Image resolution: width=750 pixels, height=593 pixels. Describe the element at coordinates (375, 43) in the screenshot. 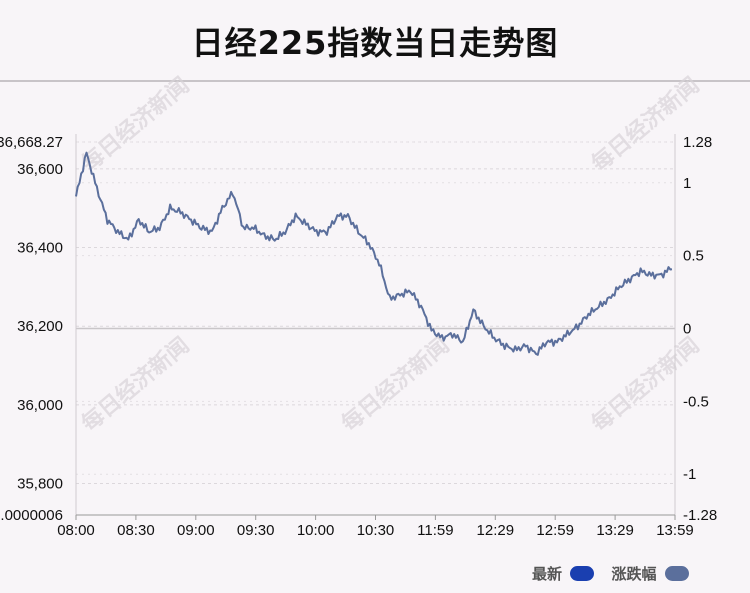

I see `chart-title: 日经225指数当日走势图` at that location.